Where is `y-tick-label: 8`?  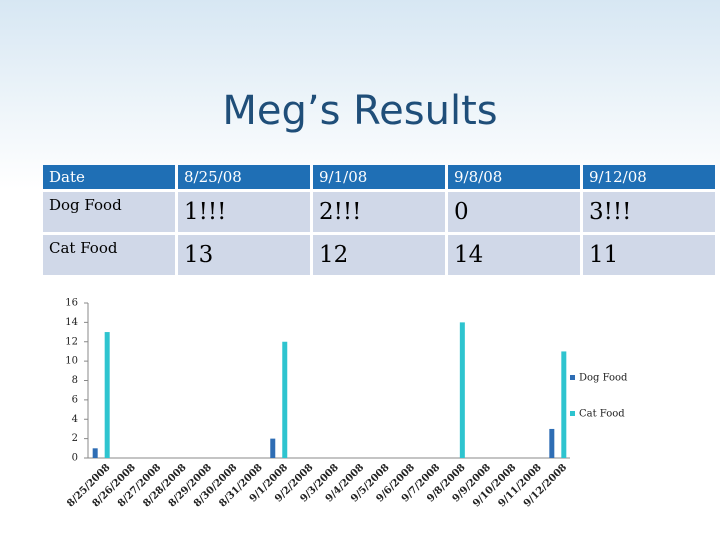 y-tick-label: 8 is located at coordinates (75, 380).